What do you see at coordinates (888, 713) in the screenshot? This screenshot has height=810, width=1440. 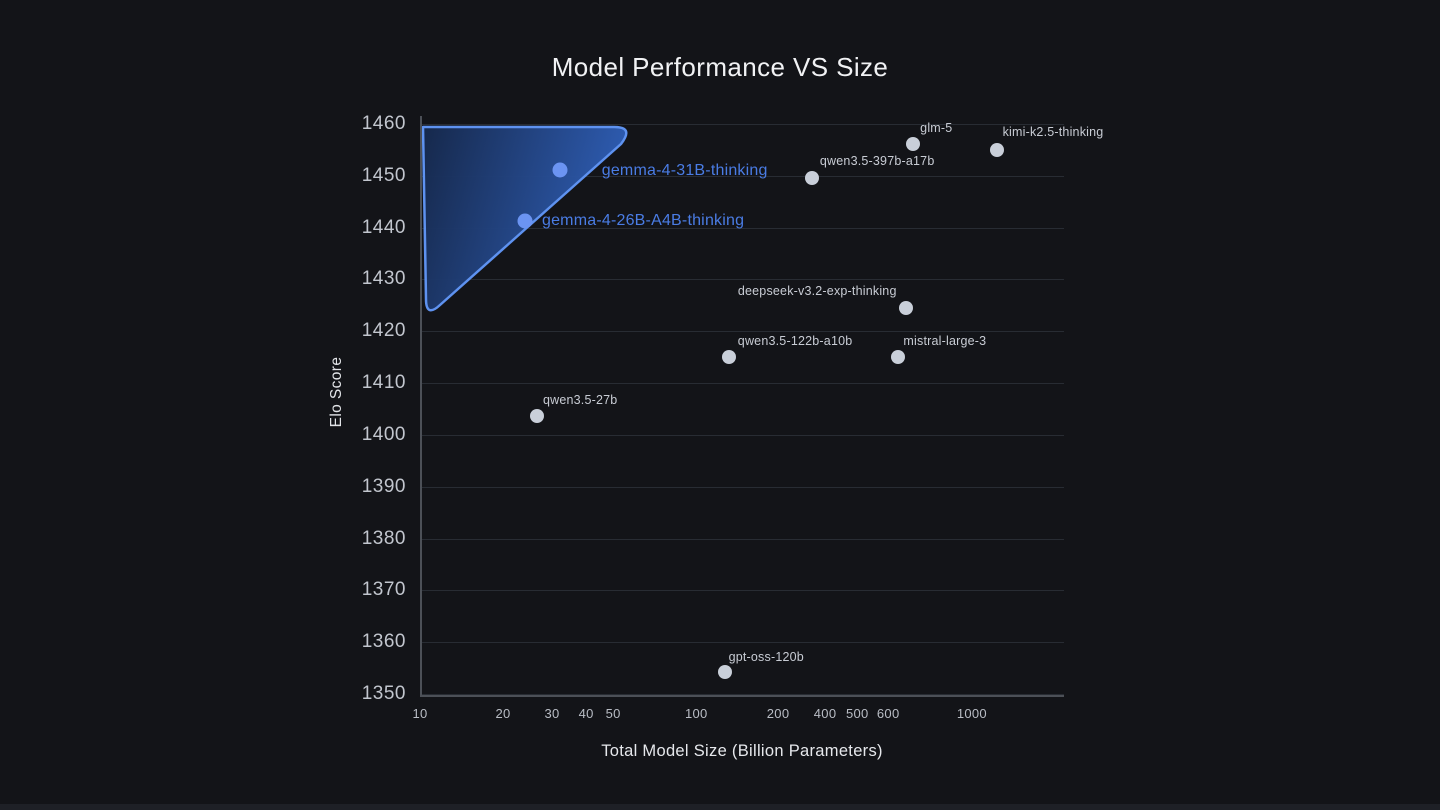 I see `x-tick-label: 600` at bounding box center [888, 713].